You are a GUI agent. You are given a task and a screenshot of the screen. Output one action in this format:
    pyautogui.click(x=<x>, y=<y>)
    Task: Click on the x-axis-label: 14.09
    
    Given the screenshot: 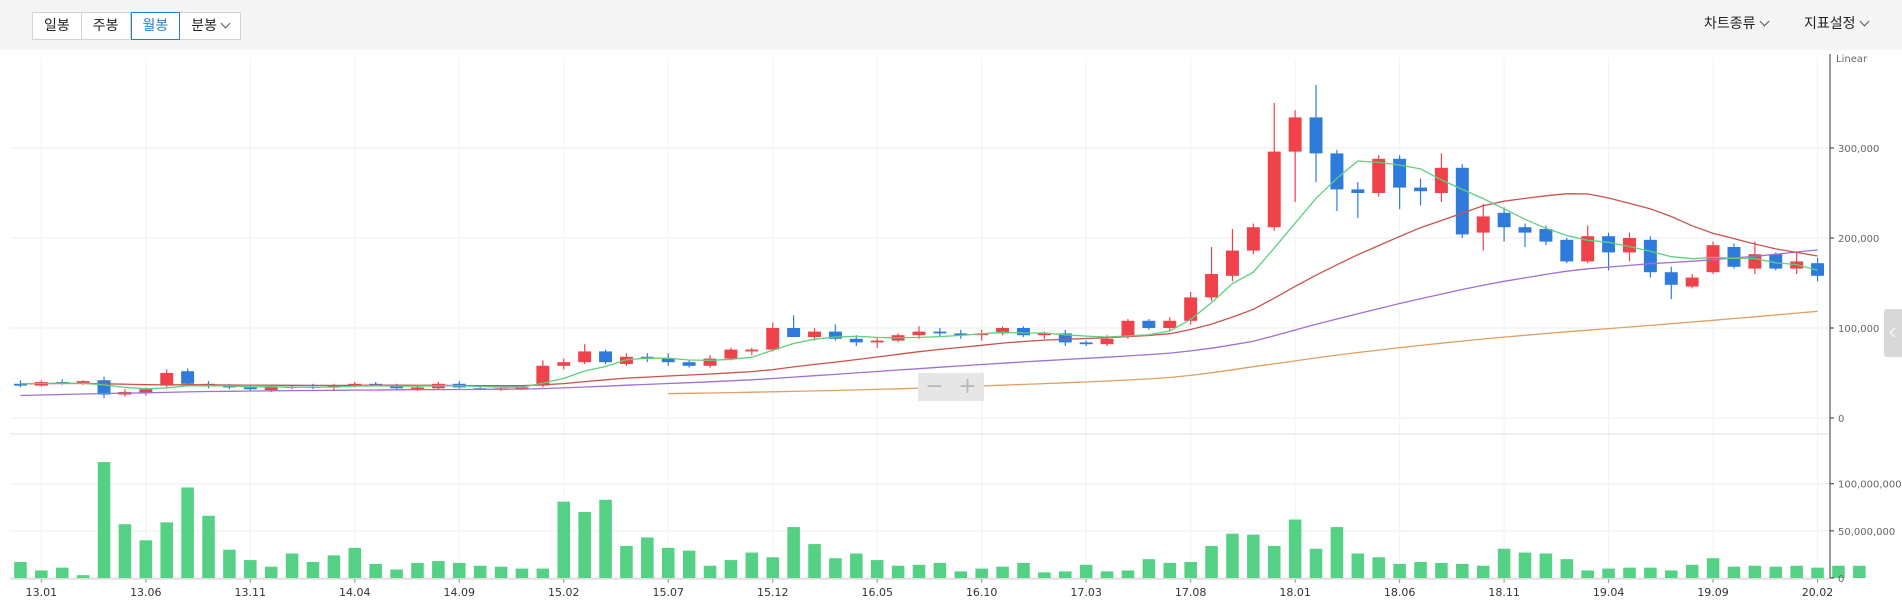 What is the action you would take?
    pyautogui.click(x=460, y=592)
    